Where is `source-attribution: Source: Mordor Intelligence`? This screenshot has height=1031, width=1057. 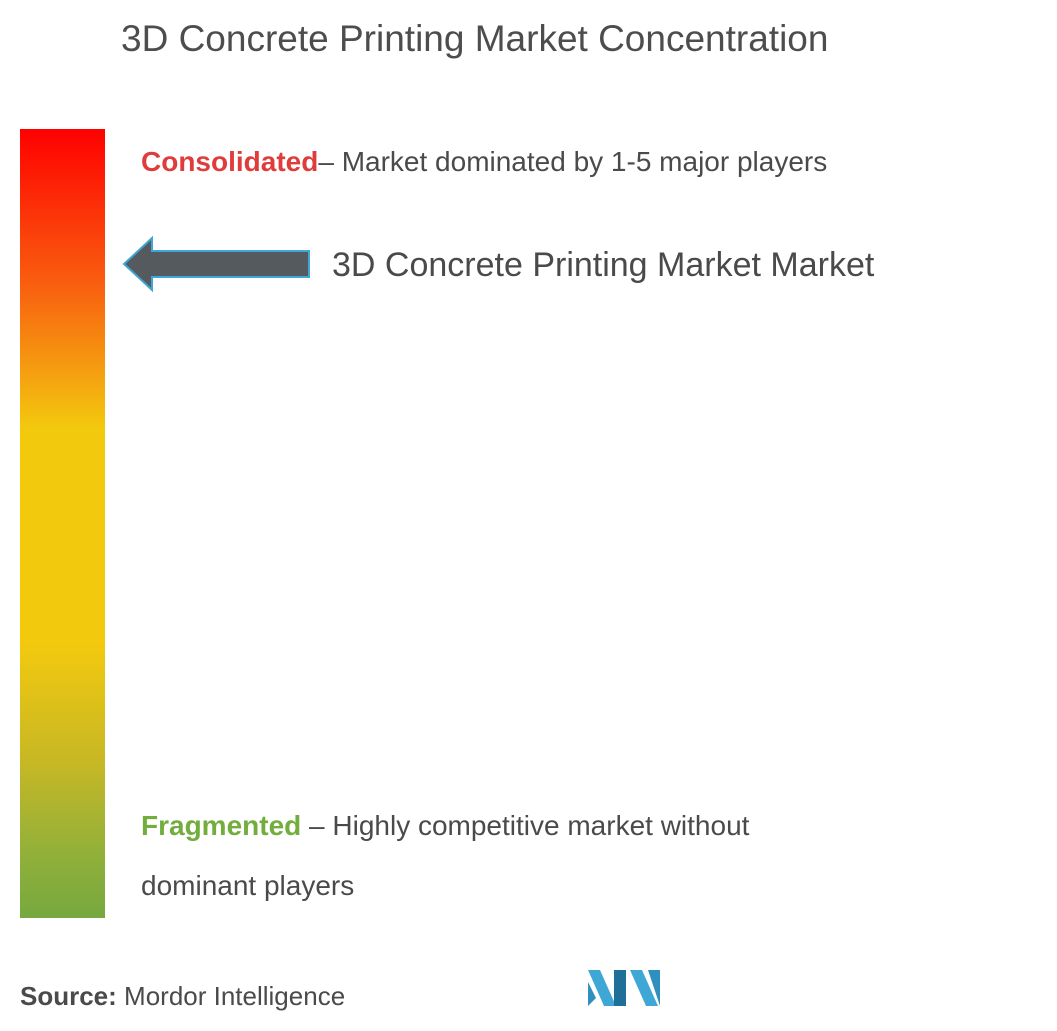
source-attribution: Source: Mordor Intelligence is located at coordinates (182, 996).